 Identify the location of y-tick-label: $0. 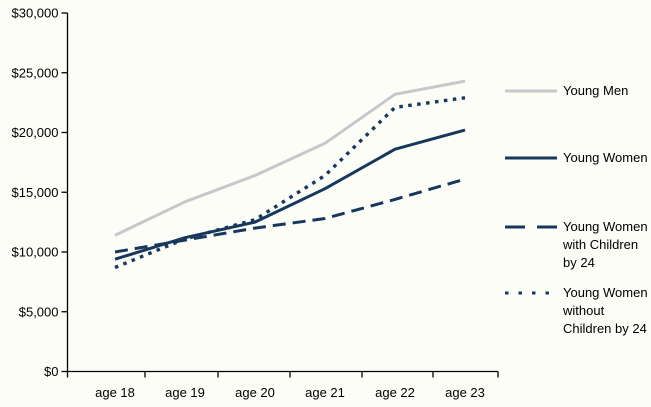
(51, 371).